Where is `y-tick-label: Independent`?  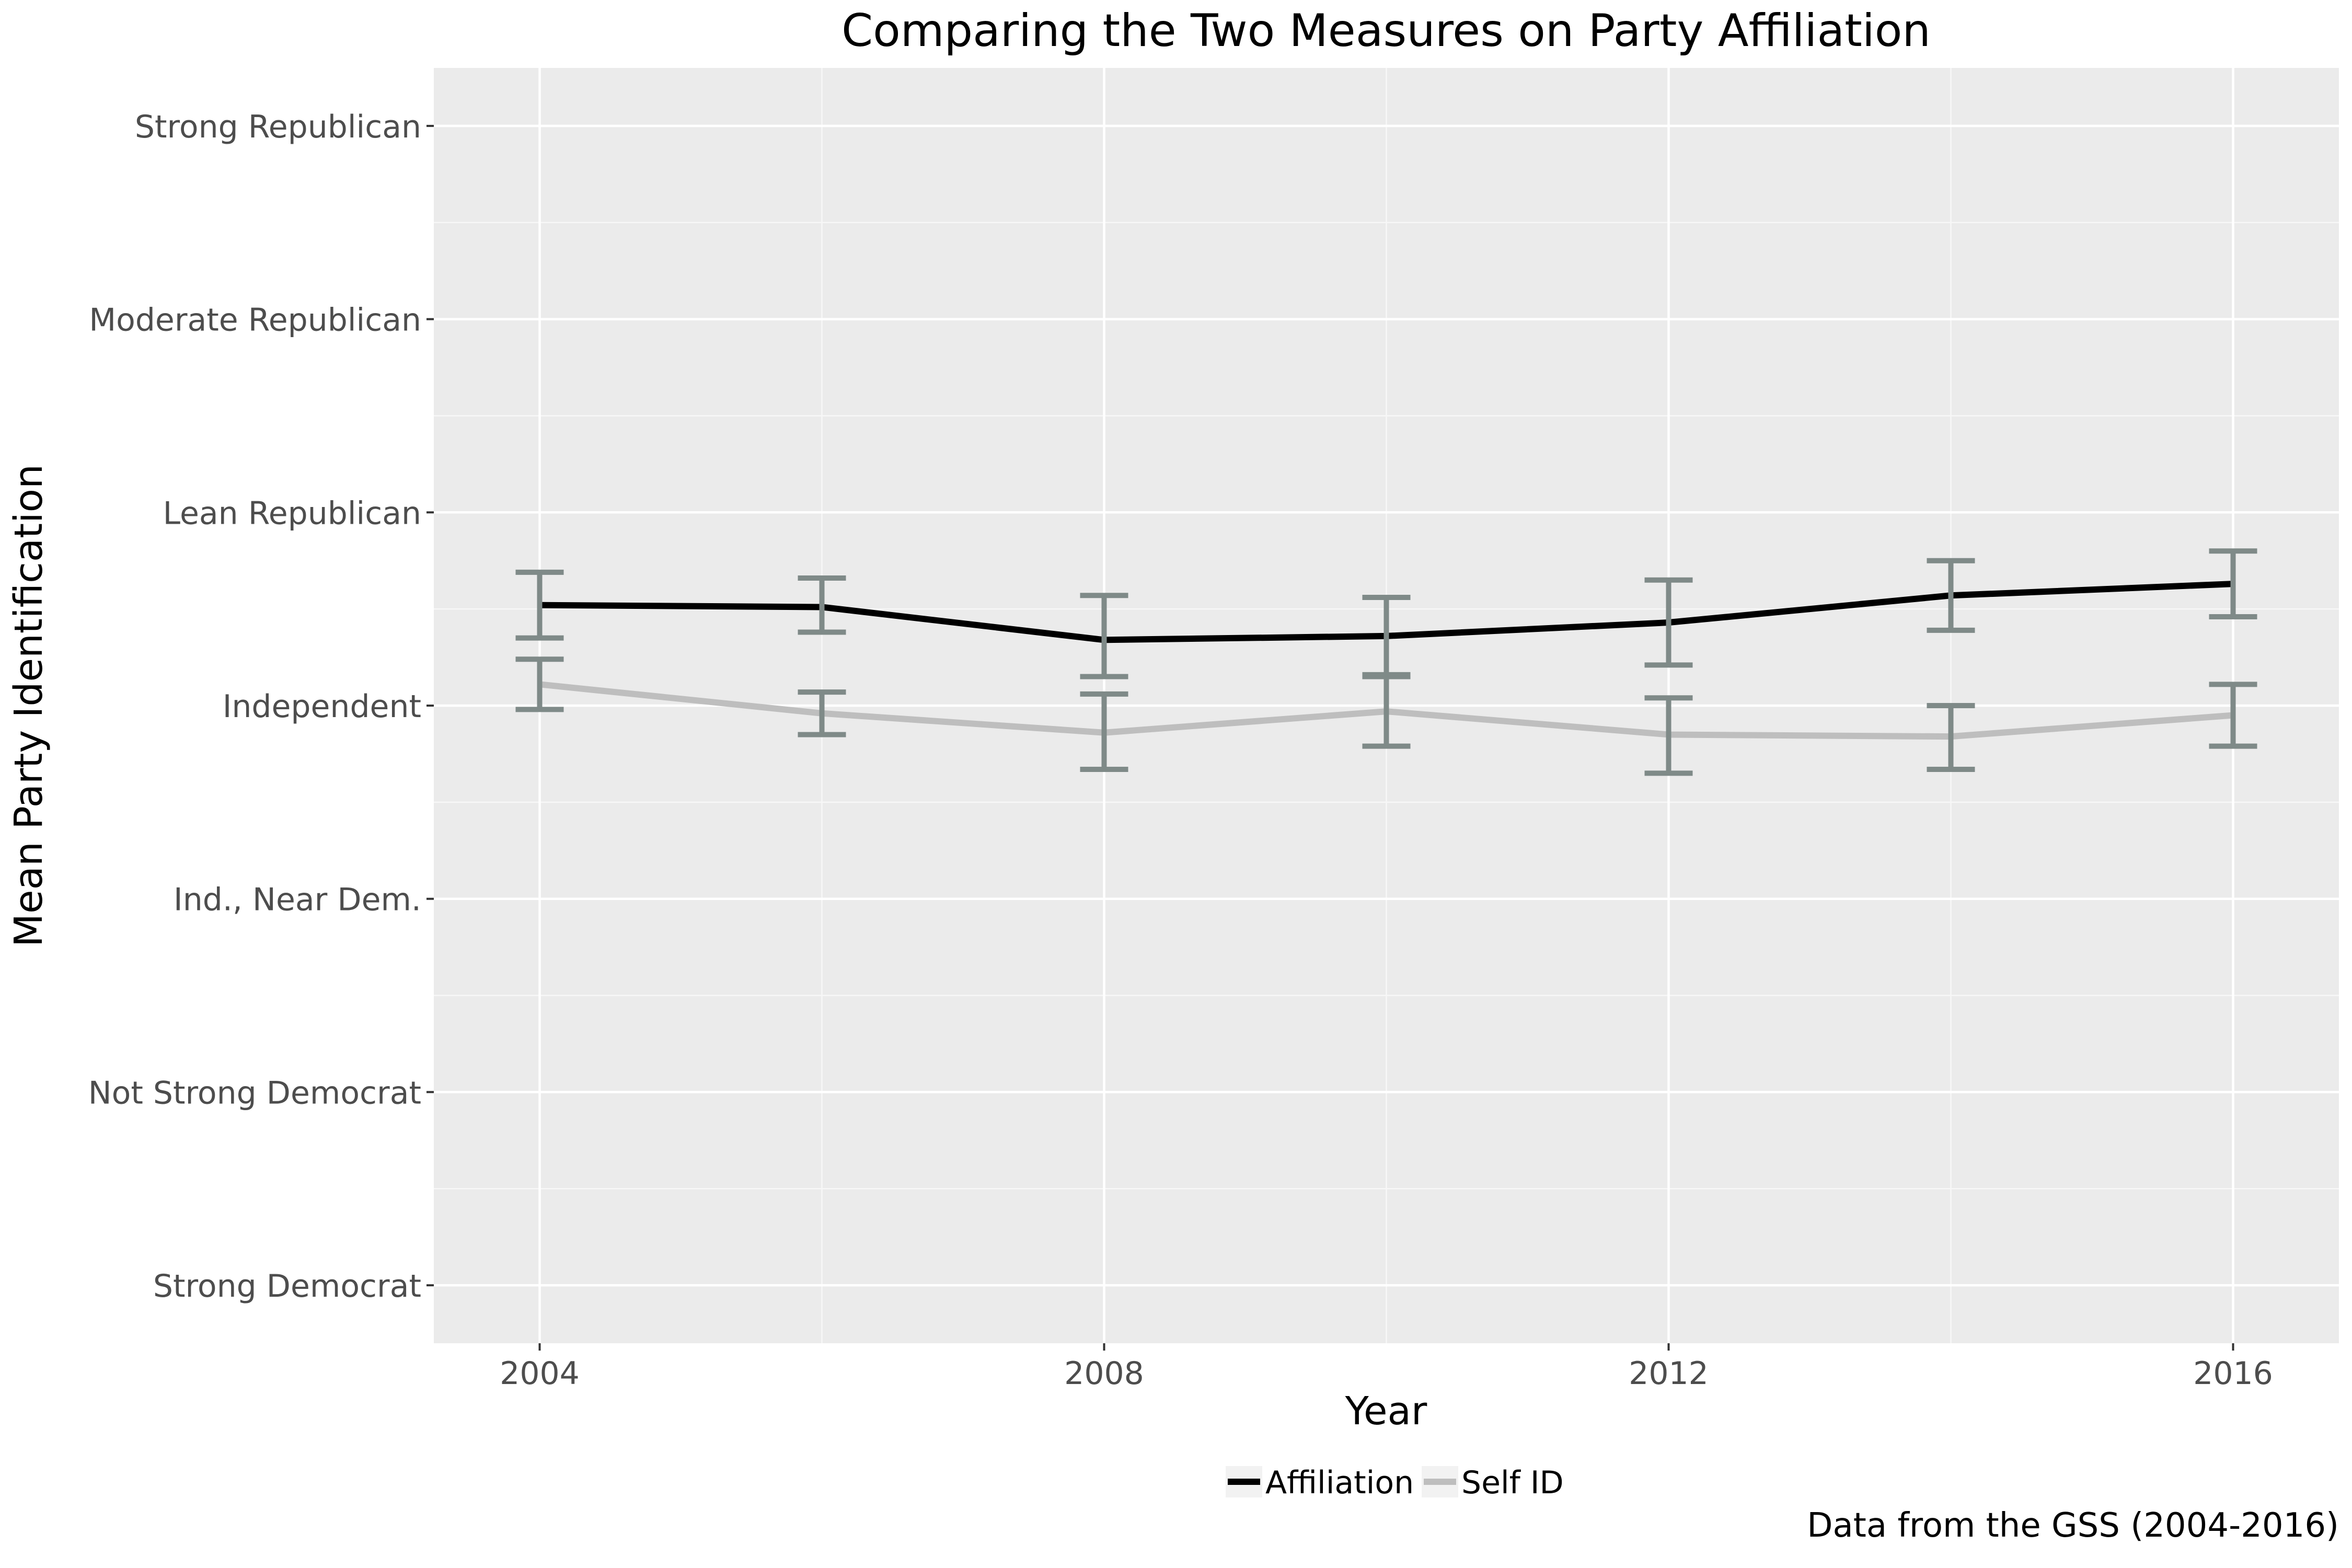 y-tick-label: Independent is located at coordinates (322, 706).